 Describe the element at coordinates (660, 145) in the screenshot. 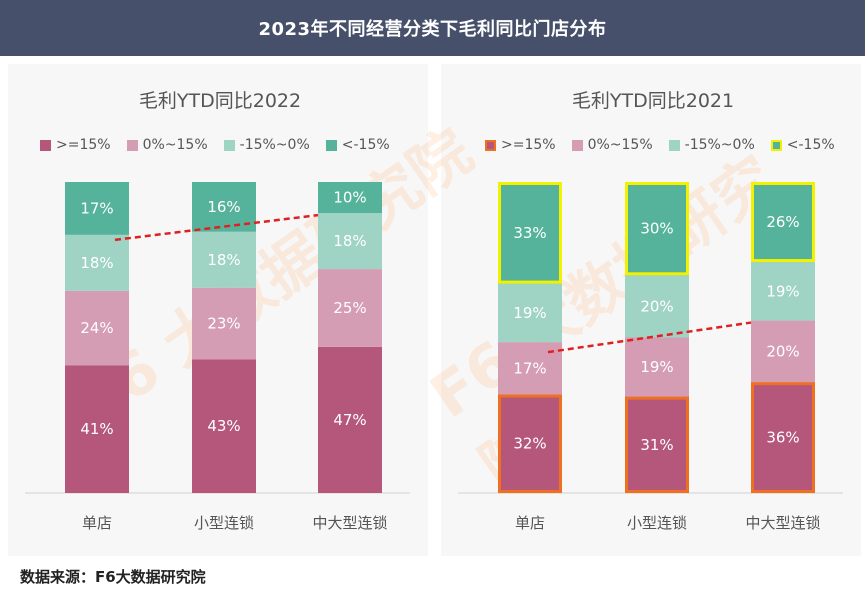

I see `legend-2021: >=15% 0%~15% -15%~0% <-15%` at that location.